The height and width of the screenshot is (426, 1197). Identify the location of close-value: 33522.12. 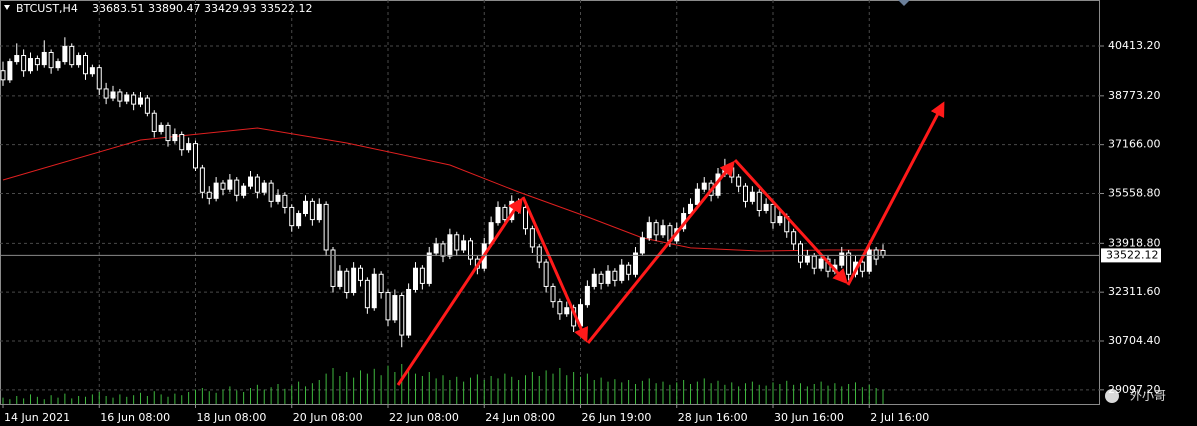
(286, 8).